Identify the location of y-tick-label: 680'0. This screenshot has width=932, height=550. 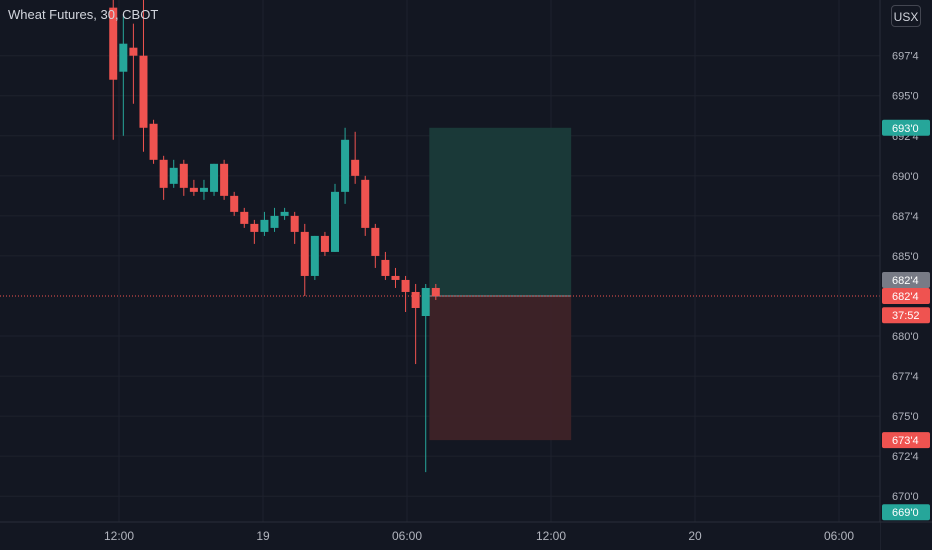
(905, 337).